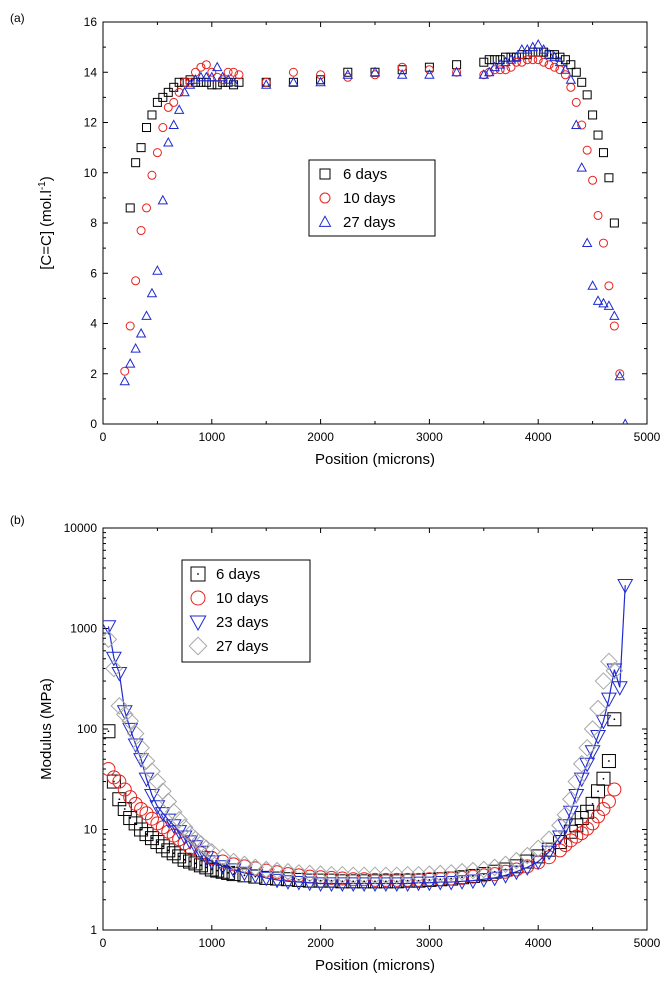  I want to click on panel-label: (b), so click(17, 520).